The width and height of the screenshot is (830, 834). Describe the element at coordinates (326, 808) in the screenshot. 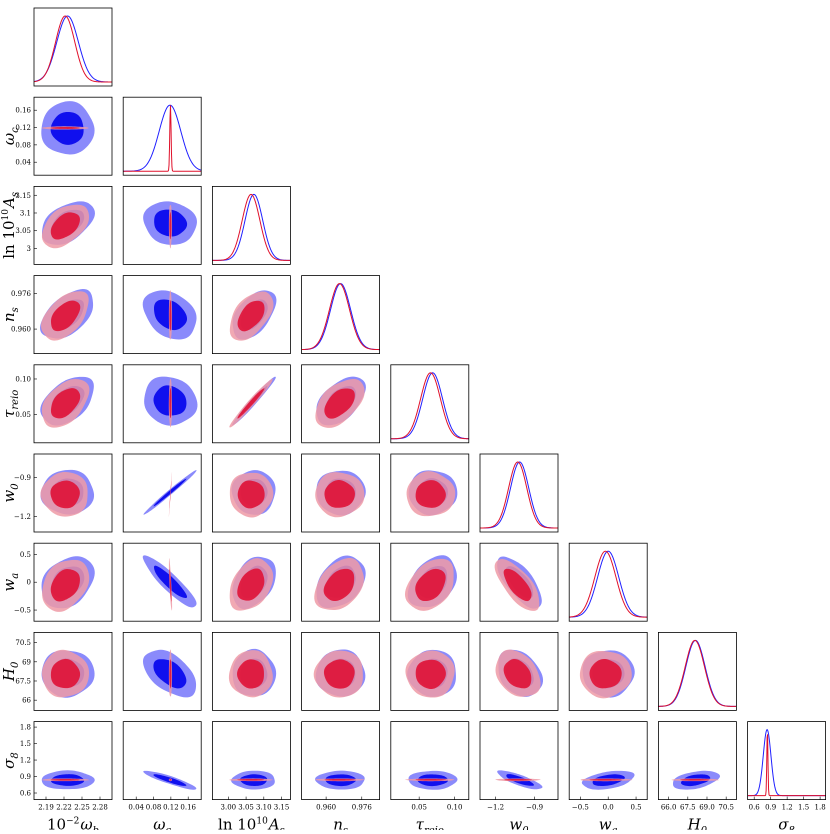

I see `xtick-label-3-0: 0.960` at that location.